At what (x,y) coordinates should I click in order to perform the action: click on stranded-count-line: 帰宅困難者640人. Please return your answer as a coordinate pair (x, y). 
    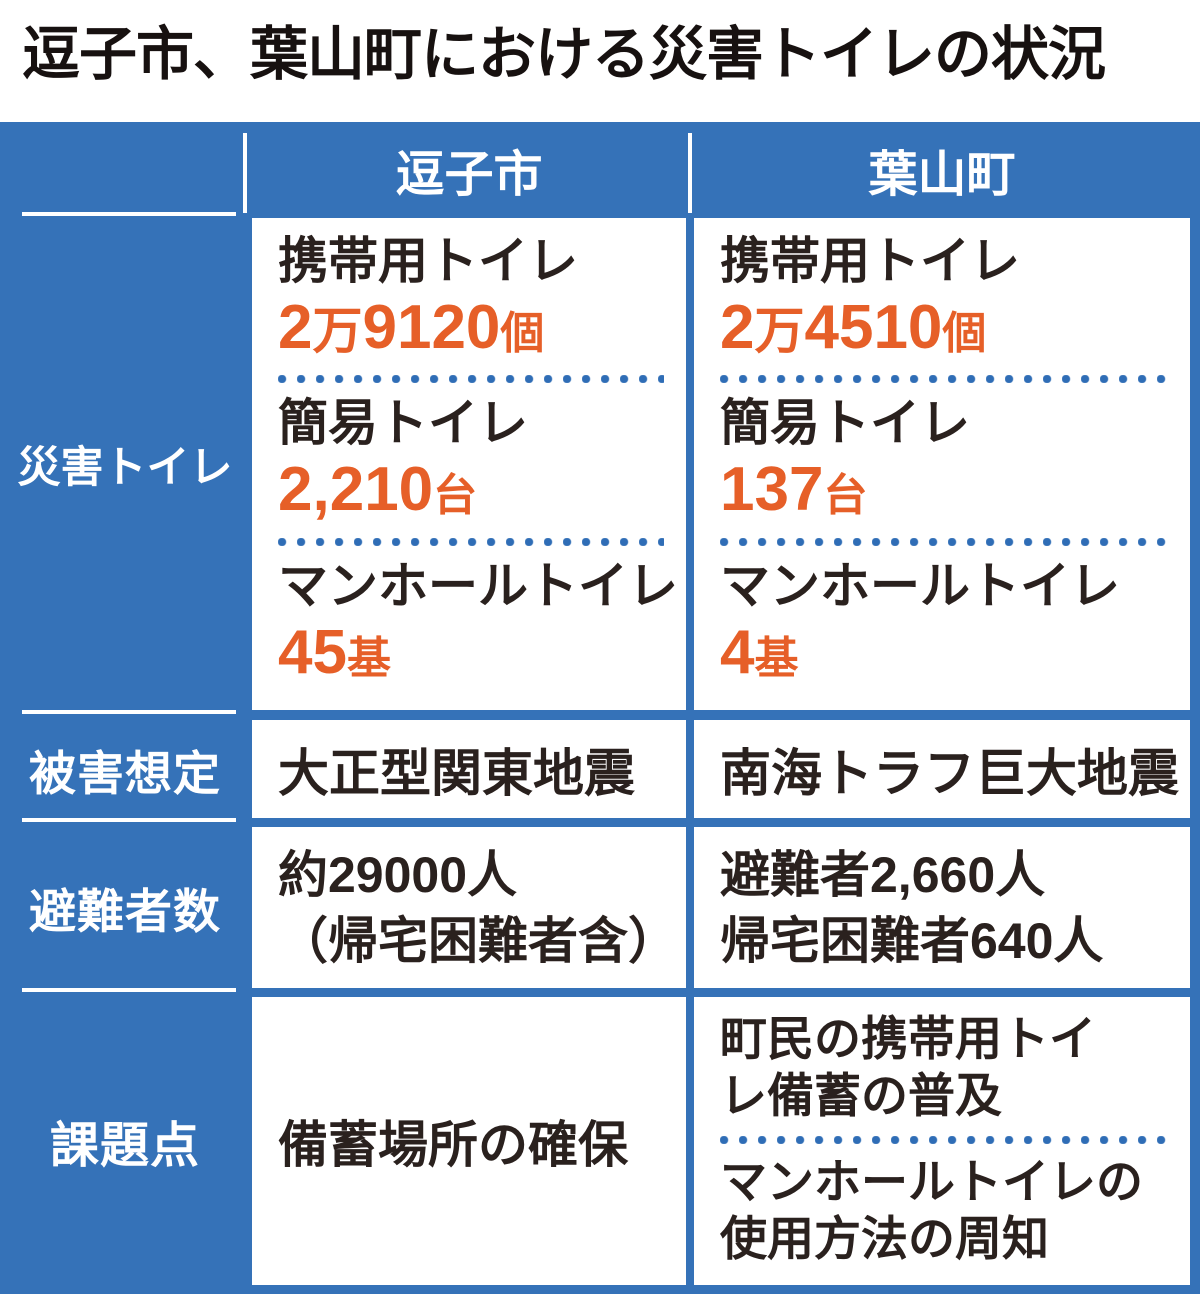
    Looking at the image, I should click on (912, 940).